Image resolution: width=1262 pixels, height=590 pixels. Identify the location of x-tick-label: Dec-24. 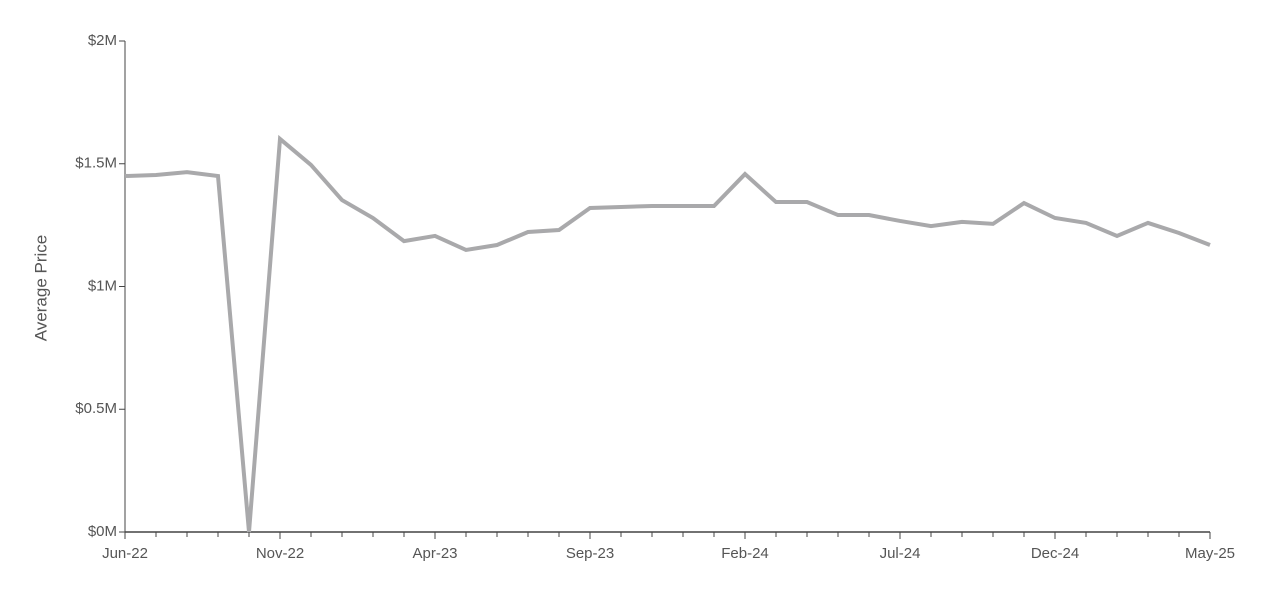
(1055, 553).